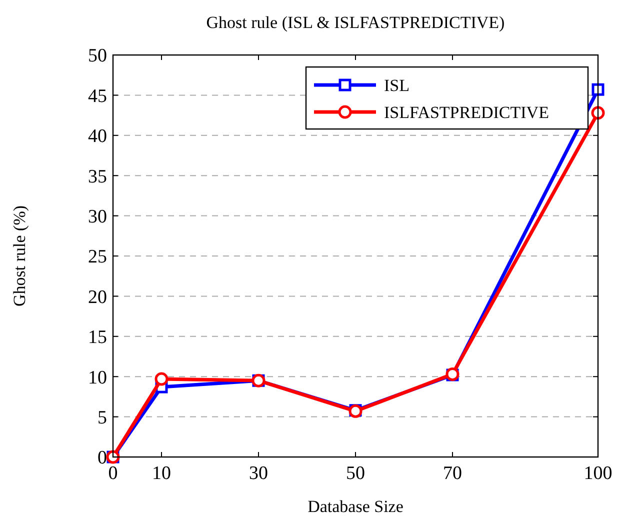 The height and width of the screenshot is (519, 617). Describe the element at coordinates (102, 417) in the screenshot. I see `y-tick-label: 5` at that location.